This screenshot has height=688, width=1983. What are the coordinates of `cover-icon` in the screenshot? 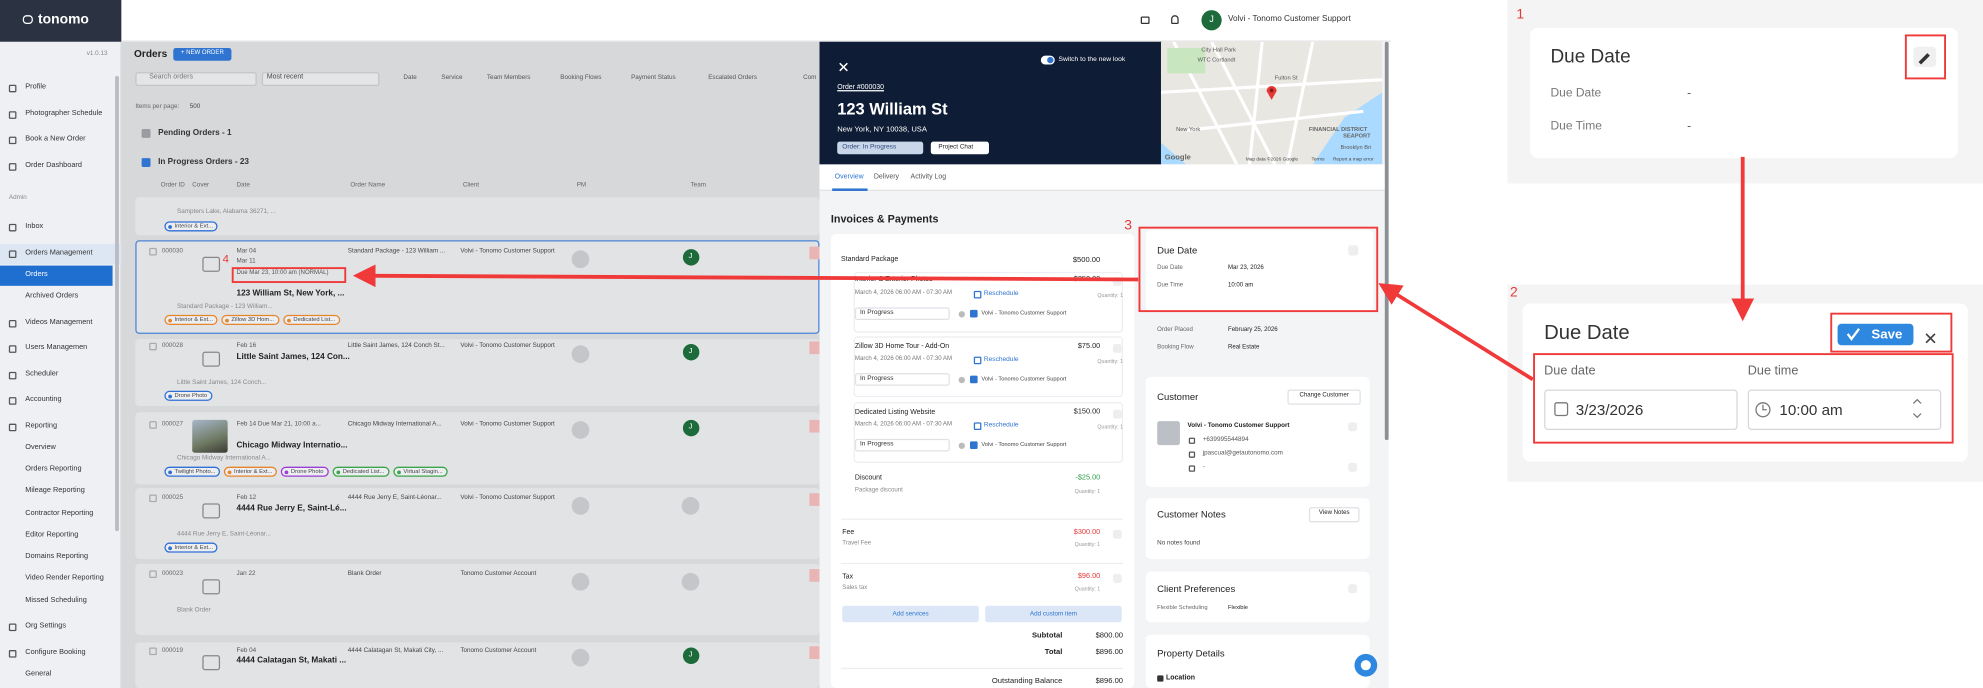 It's located at (211, 511).